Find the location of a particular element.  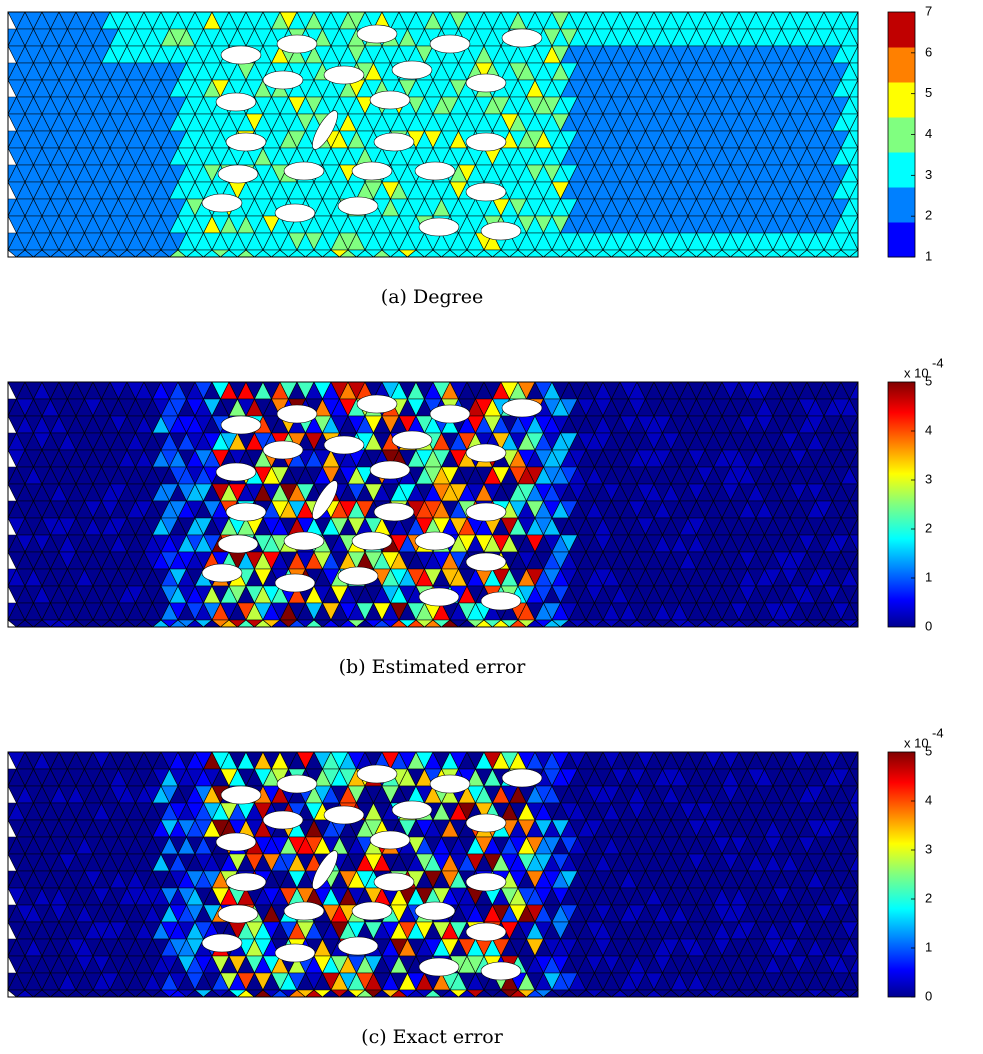

colorbar-tick-label: 7 is located at coordinates (928, 10).